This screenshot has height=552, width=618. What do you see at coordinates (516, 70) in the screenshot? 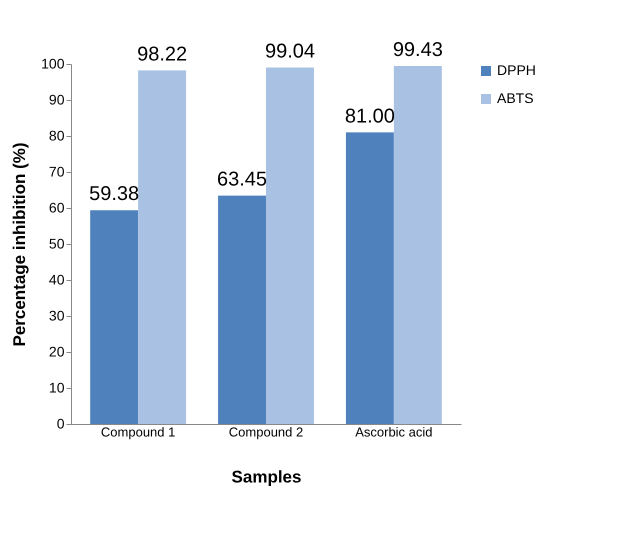
I see `legend-label: DPPH` at bounding box center [516, 70].